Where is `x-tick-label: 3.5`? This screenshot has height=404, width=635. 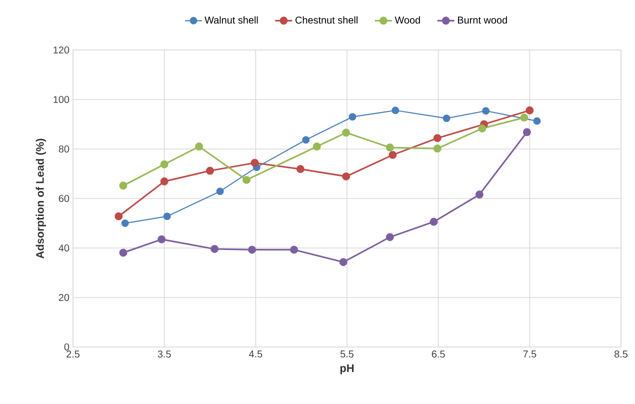 x-tick-label: 3.5 is located at coordinates (164, 354).